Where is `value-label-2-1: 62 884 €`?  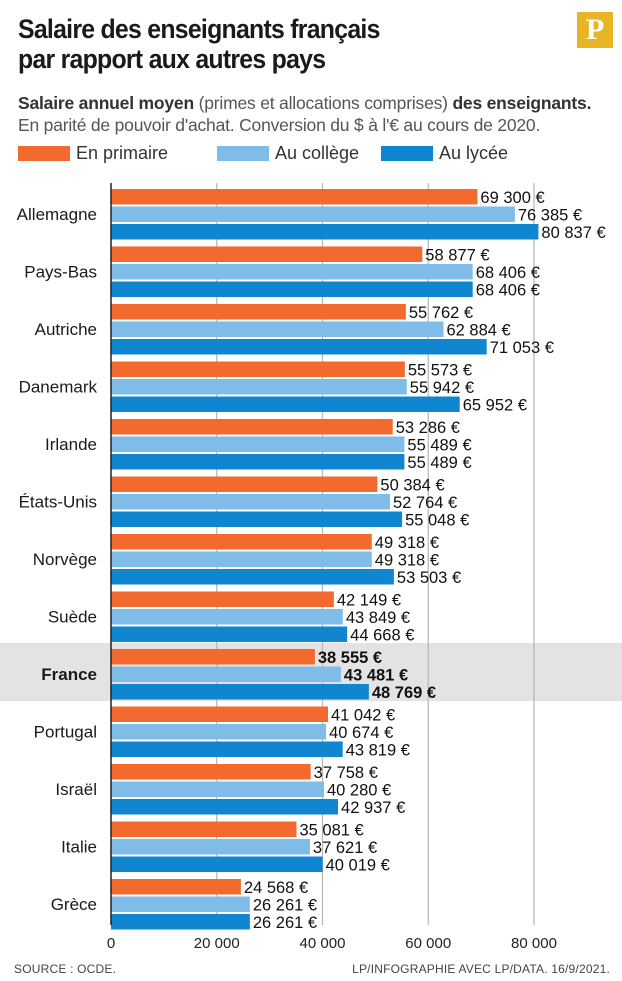 value-label-2-1: 62 884 € is located at coordinates (478, 331).